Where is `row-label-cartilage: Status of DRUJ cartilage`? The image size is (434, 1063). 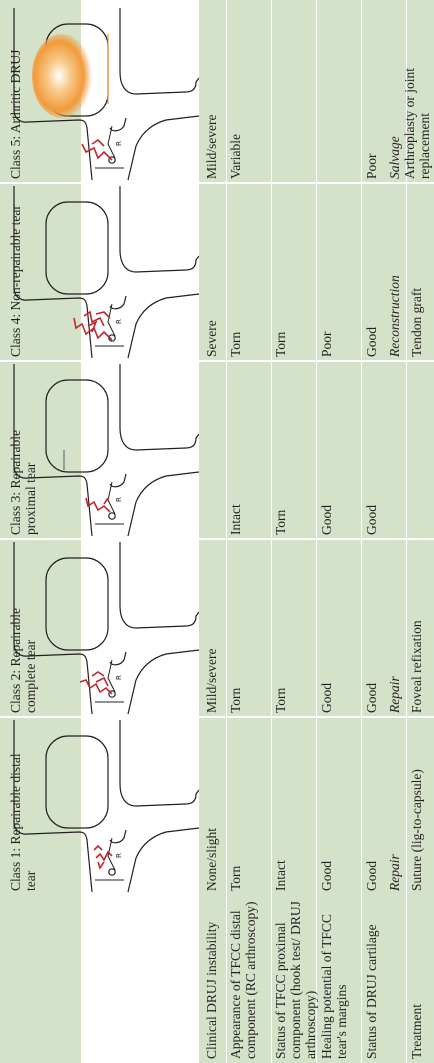
row-label-cartilage: Status of DRUJ cartilage is located at coordinates (371, 991).